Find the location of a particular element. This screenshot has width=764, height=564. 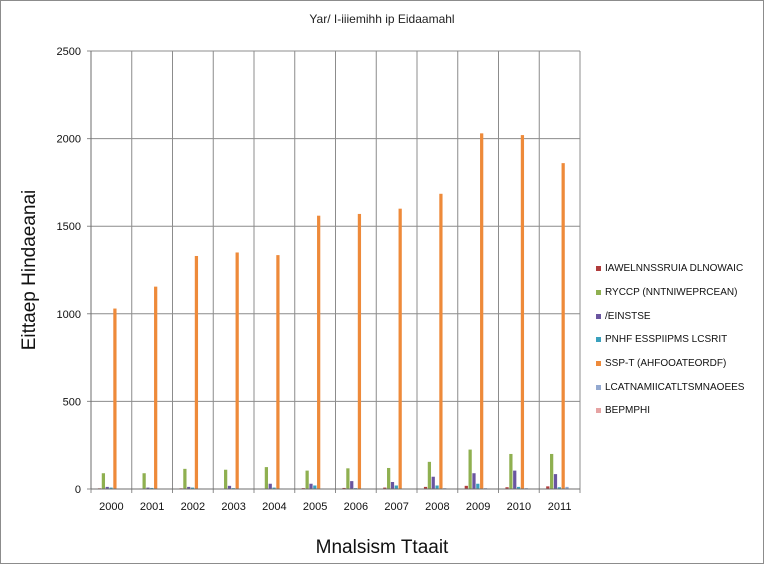

x-tick-label: 2011 is located at coordinates (560, 507).